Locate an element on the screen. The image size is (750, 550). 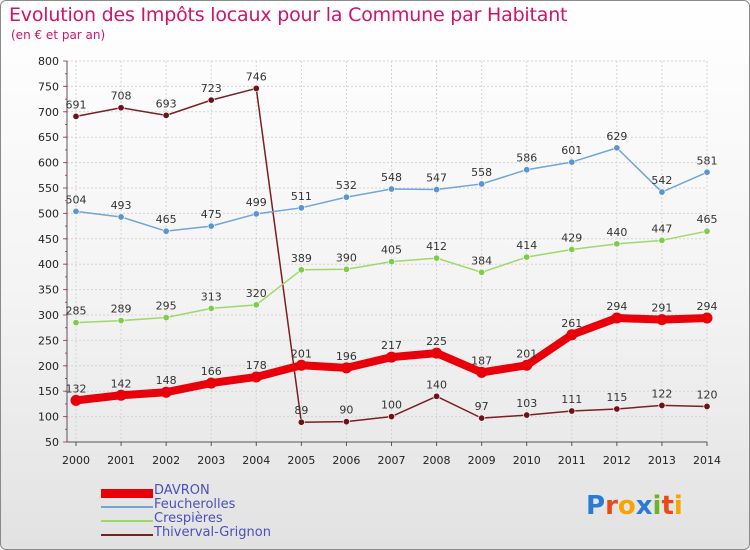
x-tick-label: 2000 is located at coordinates (76, 460).